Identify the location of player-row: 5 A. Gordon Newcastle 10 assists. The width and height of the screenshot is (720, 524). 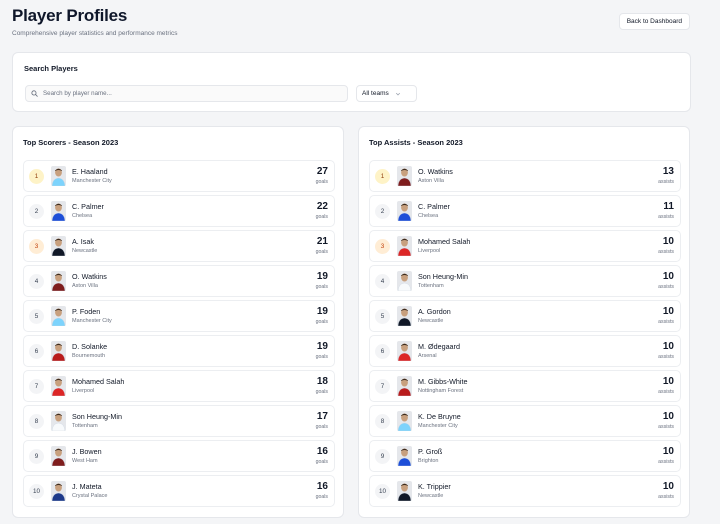
(525, 316).